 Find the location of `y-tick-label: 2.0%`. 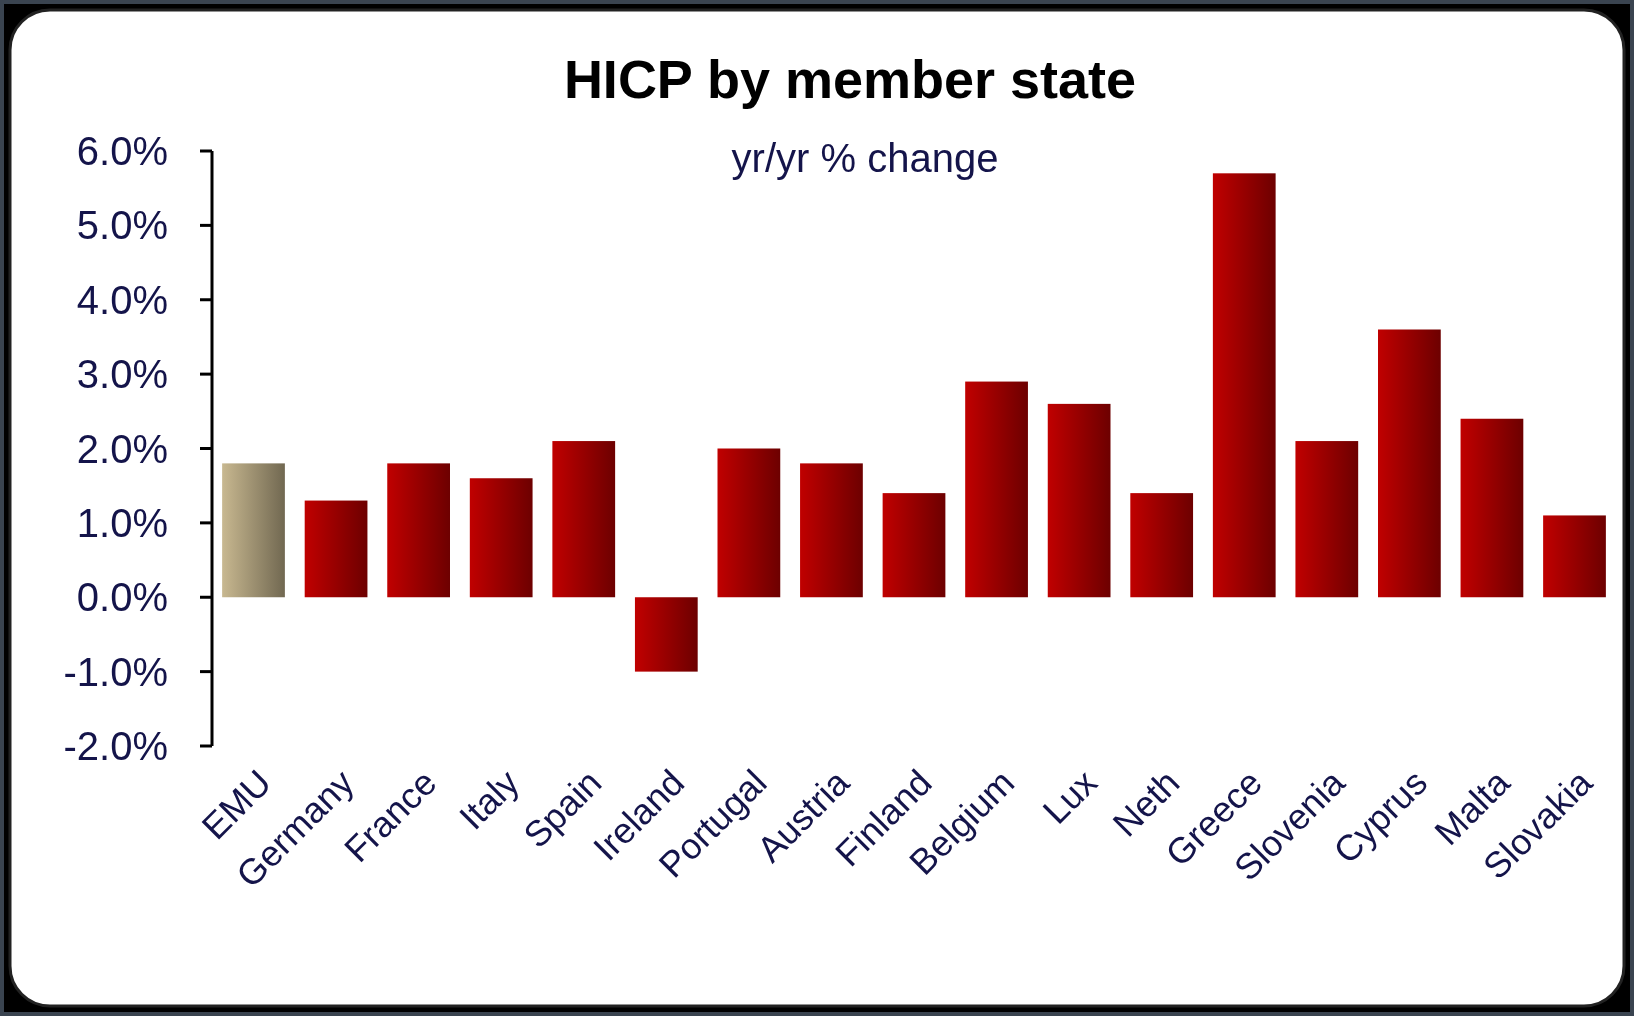

y-tick-label: 2.0% is located at coordinates (122, 448).